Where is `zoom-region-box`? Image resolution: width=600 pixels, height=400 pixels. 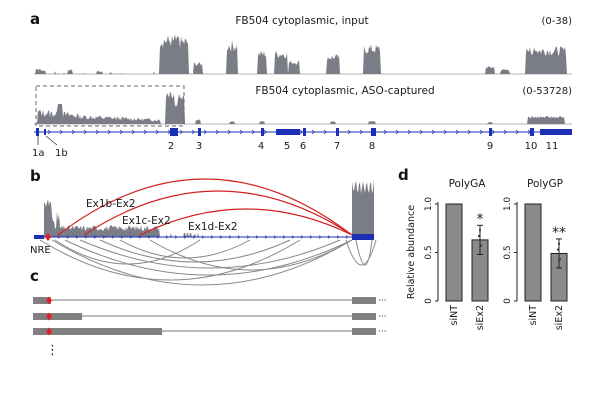 zoom-region-box is located at coordinates (110, 106).